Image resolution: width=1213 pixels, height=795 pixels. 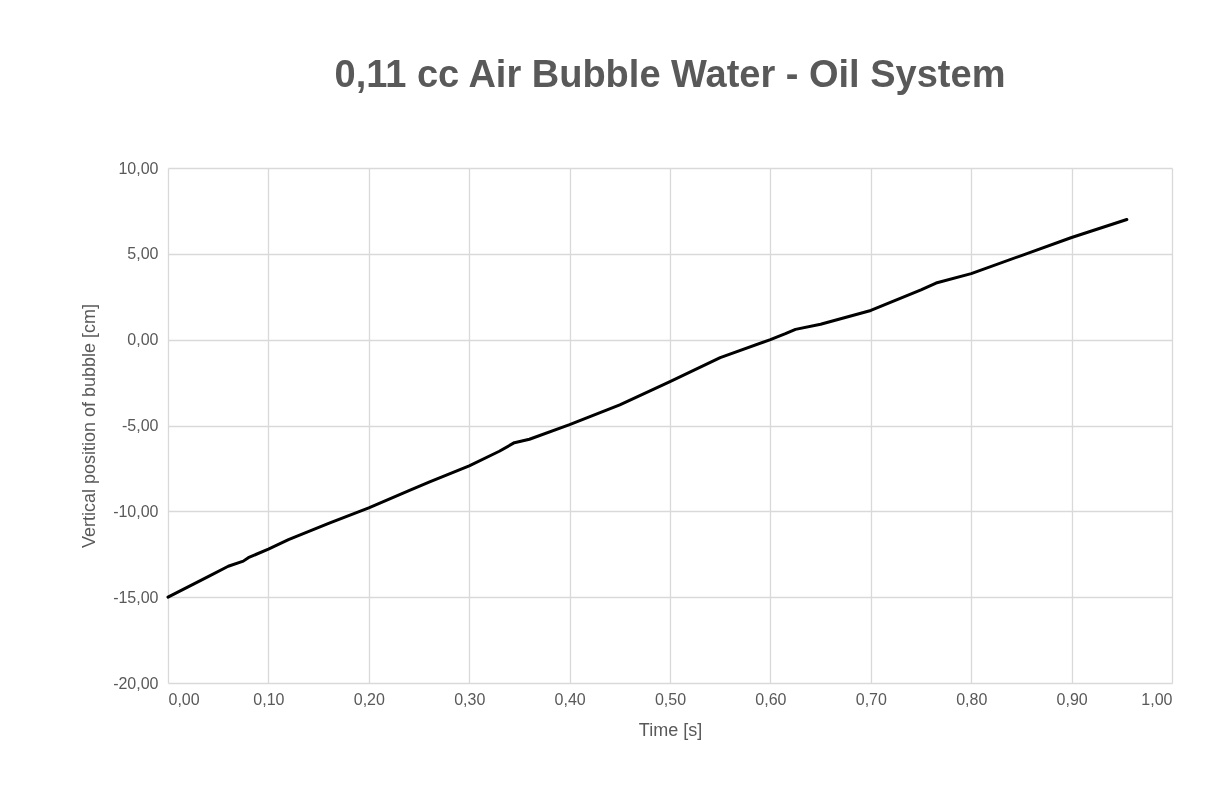 I want to click on x-tick-label: 0,90, so click(x=1072, y=699).